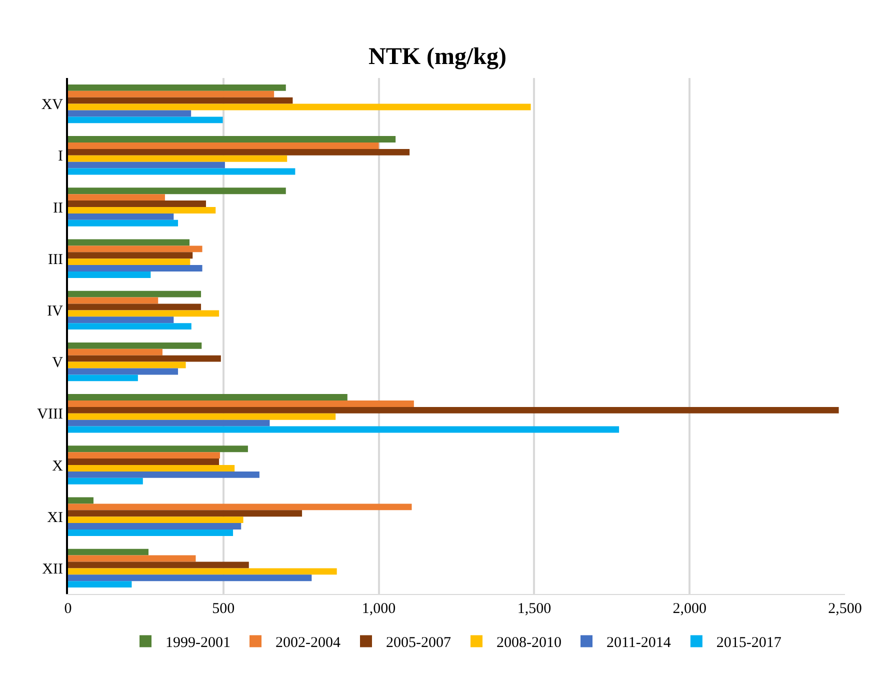  What do you see at coordinates (749, 643) in the screenshot?
I see `legend-label: 2015-2017` at bounding box center [749, 643].